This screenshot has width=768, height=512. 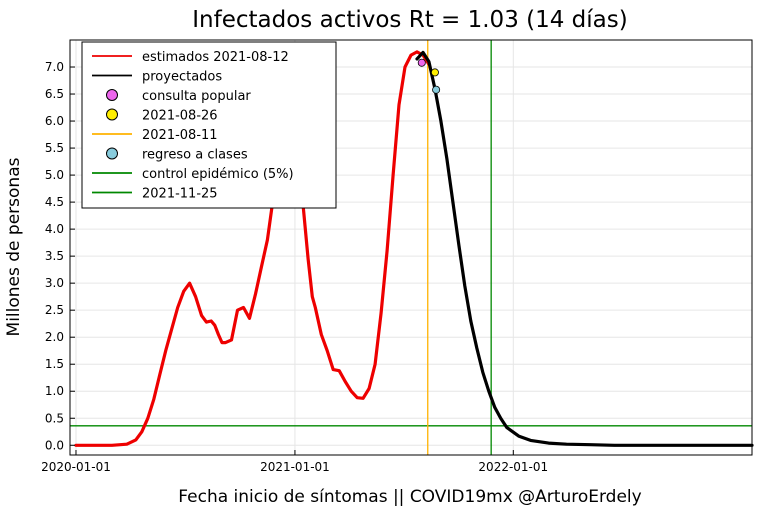 I want to click on y-tick-label: 2.5, so click(x=54, y=310).